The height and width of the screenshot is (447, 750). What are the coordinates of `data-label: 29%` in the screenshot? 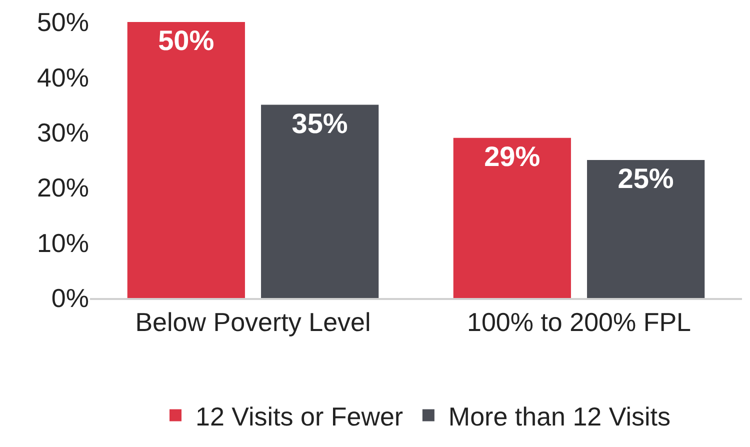 It's located at (512, 156).